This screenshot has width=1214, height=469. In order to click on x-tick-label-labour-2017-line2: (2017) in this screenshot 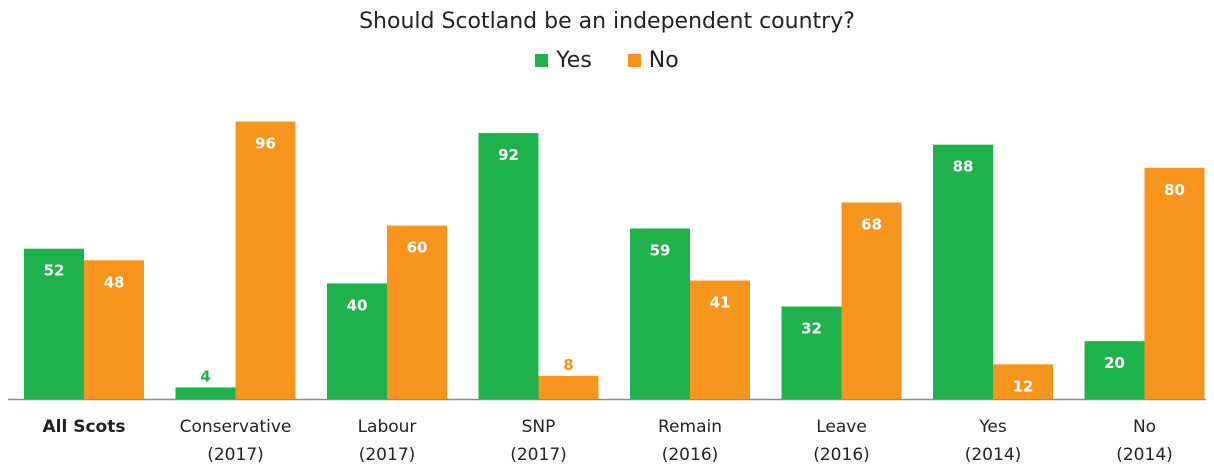, I will do `click(387, 455)`.